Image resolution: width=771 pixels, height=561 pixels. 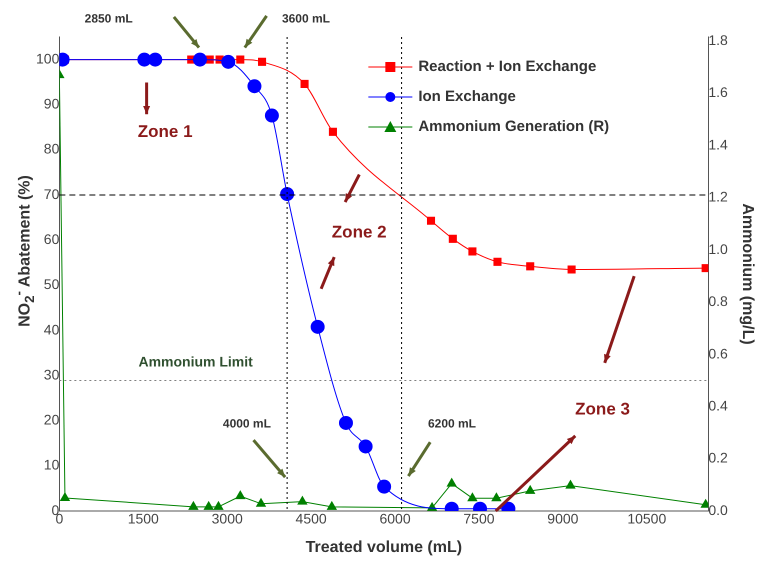 What do you see at coordinates (747, 274) in the screenshot?
I see `y2-axis-title: Ammonium (mg/L)` at bounding box center [747, 274].